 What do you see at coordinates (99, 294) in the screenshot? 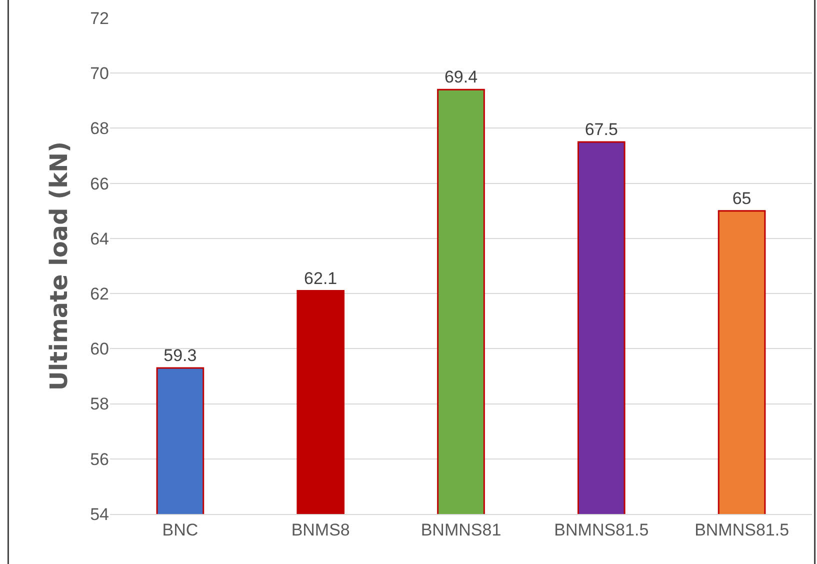
I see `y-tick-label: 62` at bounding box center [99, 294].